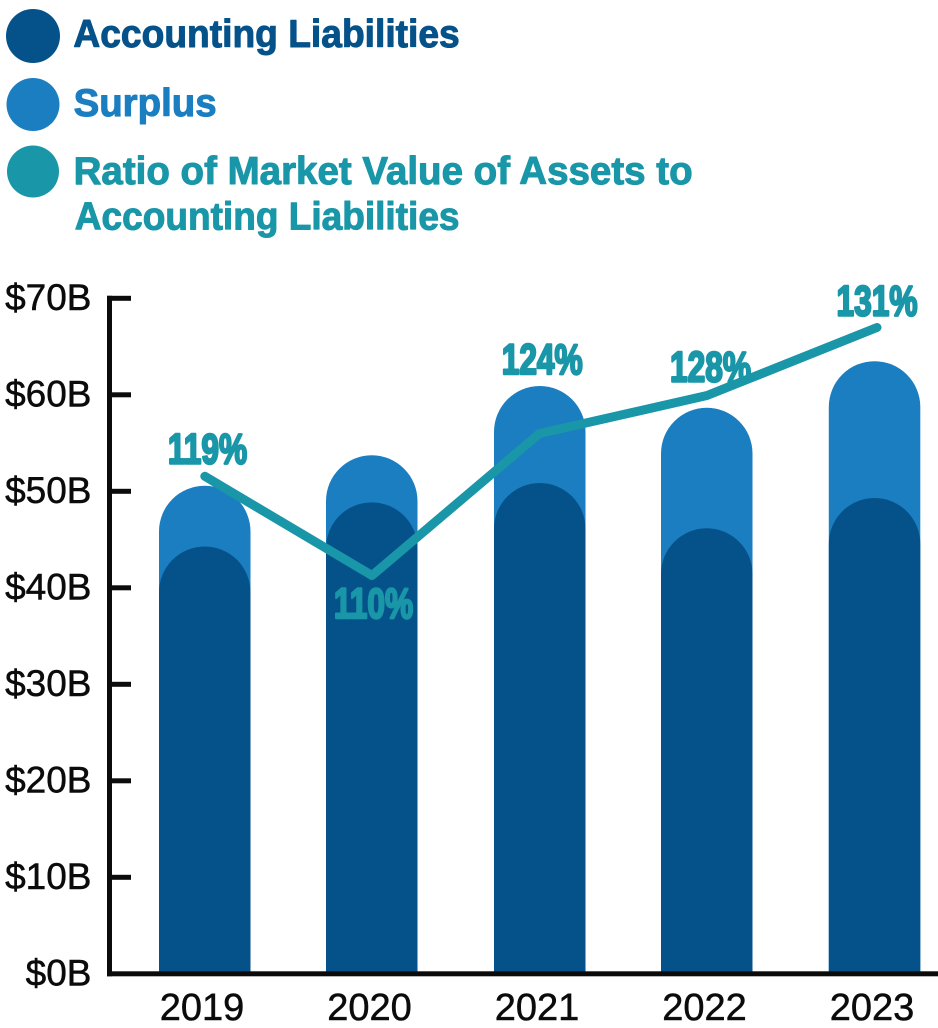 The width and height of the screenshot is (938, 1028). I want to click on svg-text: 2019, so click(202, 1007).